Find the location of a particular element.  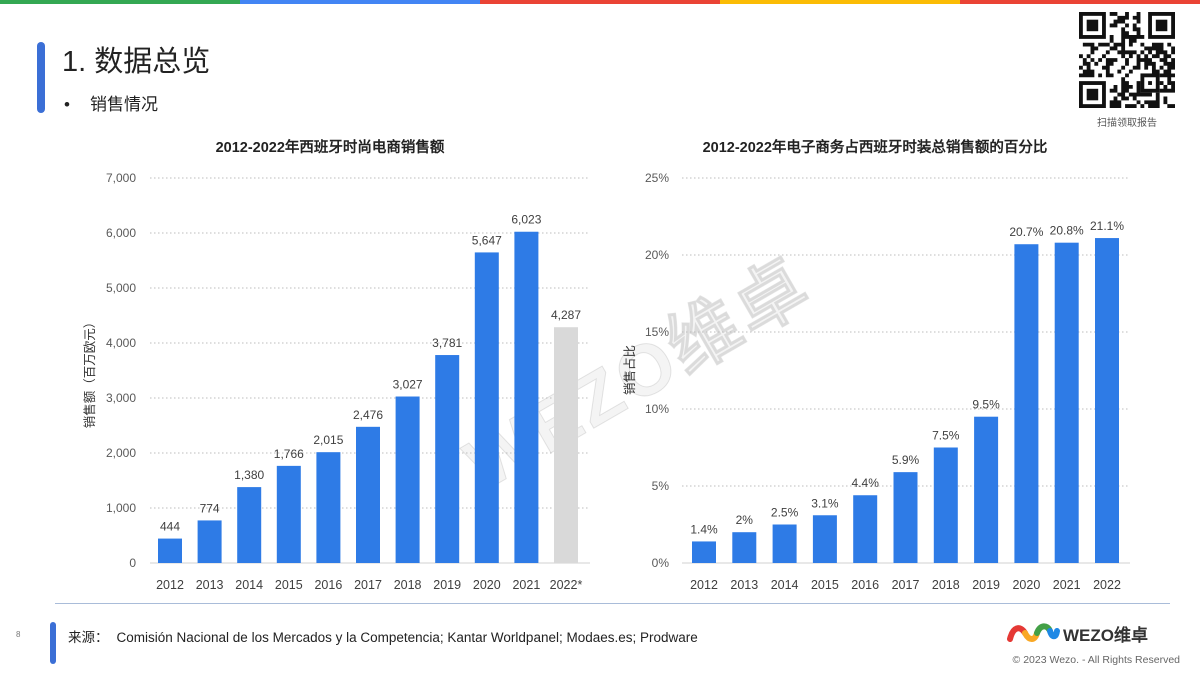

wezo-logo: WEZO维卓 is located at coordinates (1077, 633).